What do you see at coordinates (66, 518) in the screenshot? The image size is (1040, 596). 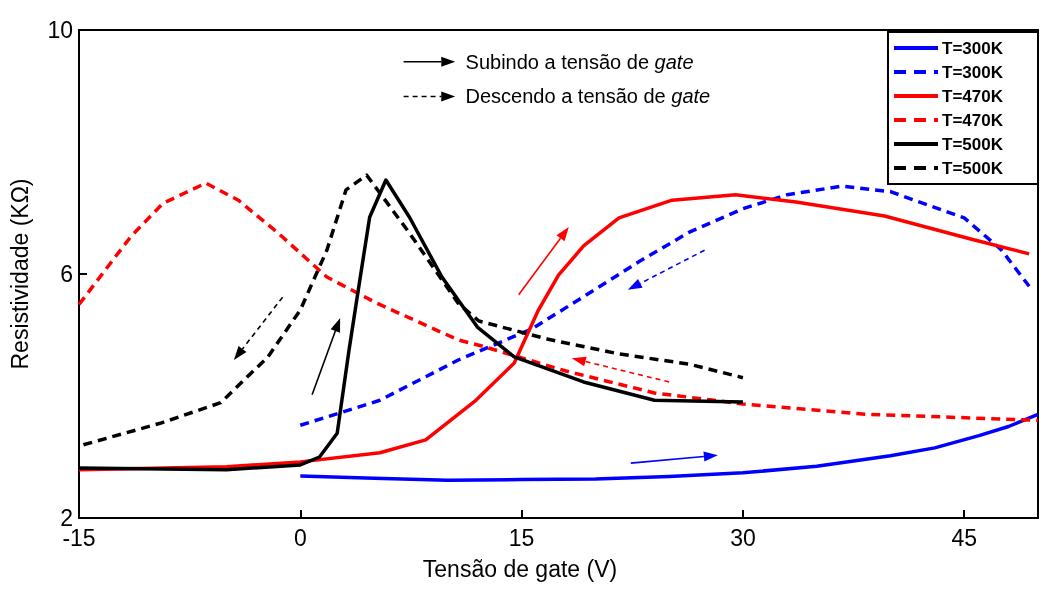 I see `y-tick-label: 2` at bounding box center [66, 518].